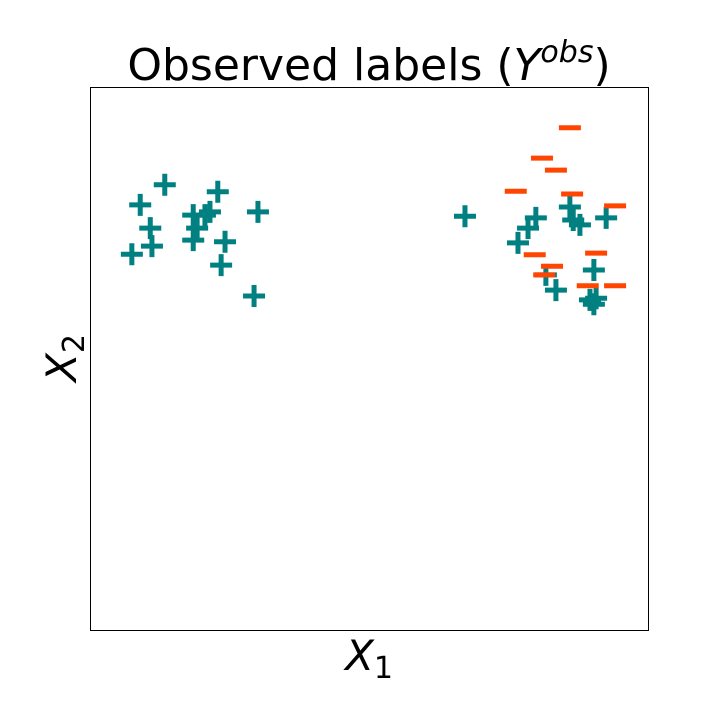 The height and width of the screenshot is (720, 720). I want to click on chart-title: Observed labels (Yobs), so click(368, 63).